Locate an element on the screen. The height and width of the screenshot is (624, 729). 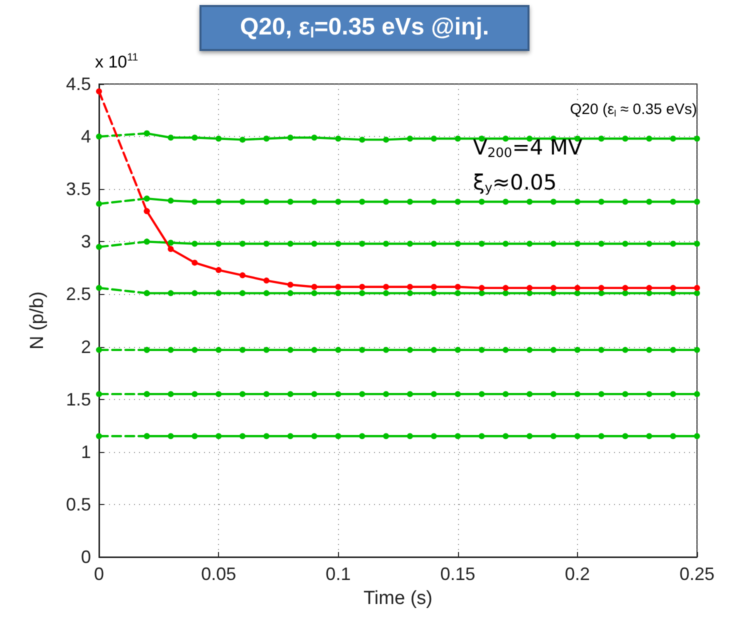
x-tick-label: 0 is located at coordinates (99, 574).